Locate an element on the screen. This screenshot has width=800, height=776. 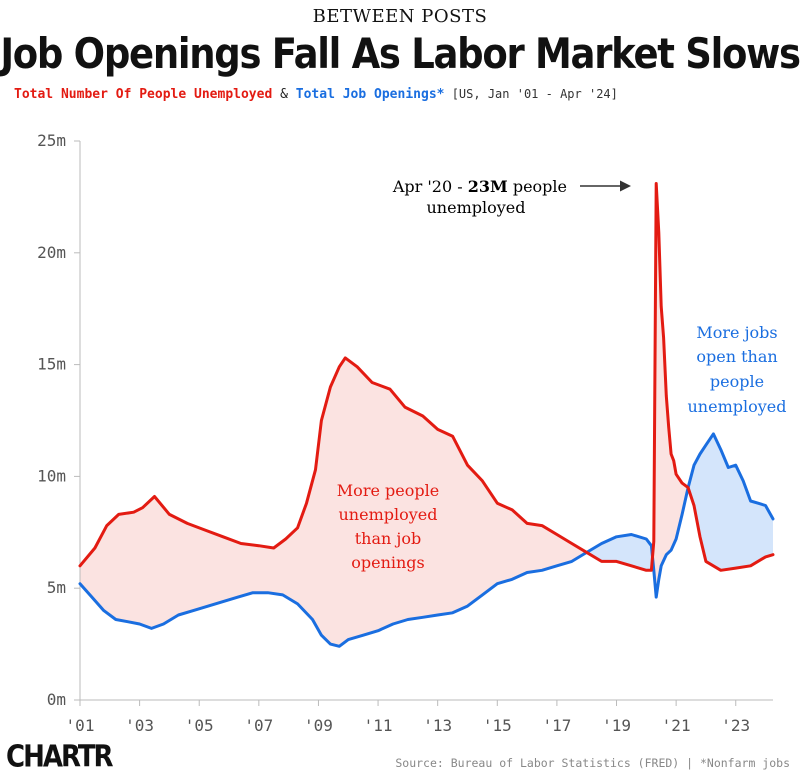
kicker: BETWEEN POSTS is located at coordinates (400, 16).